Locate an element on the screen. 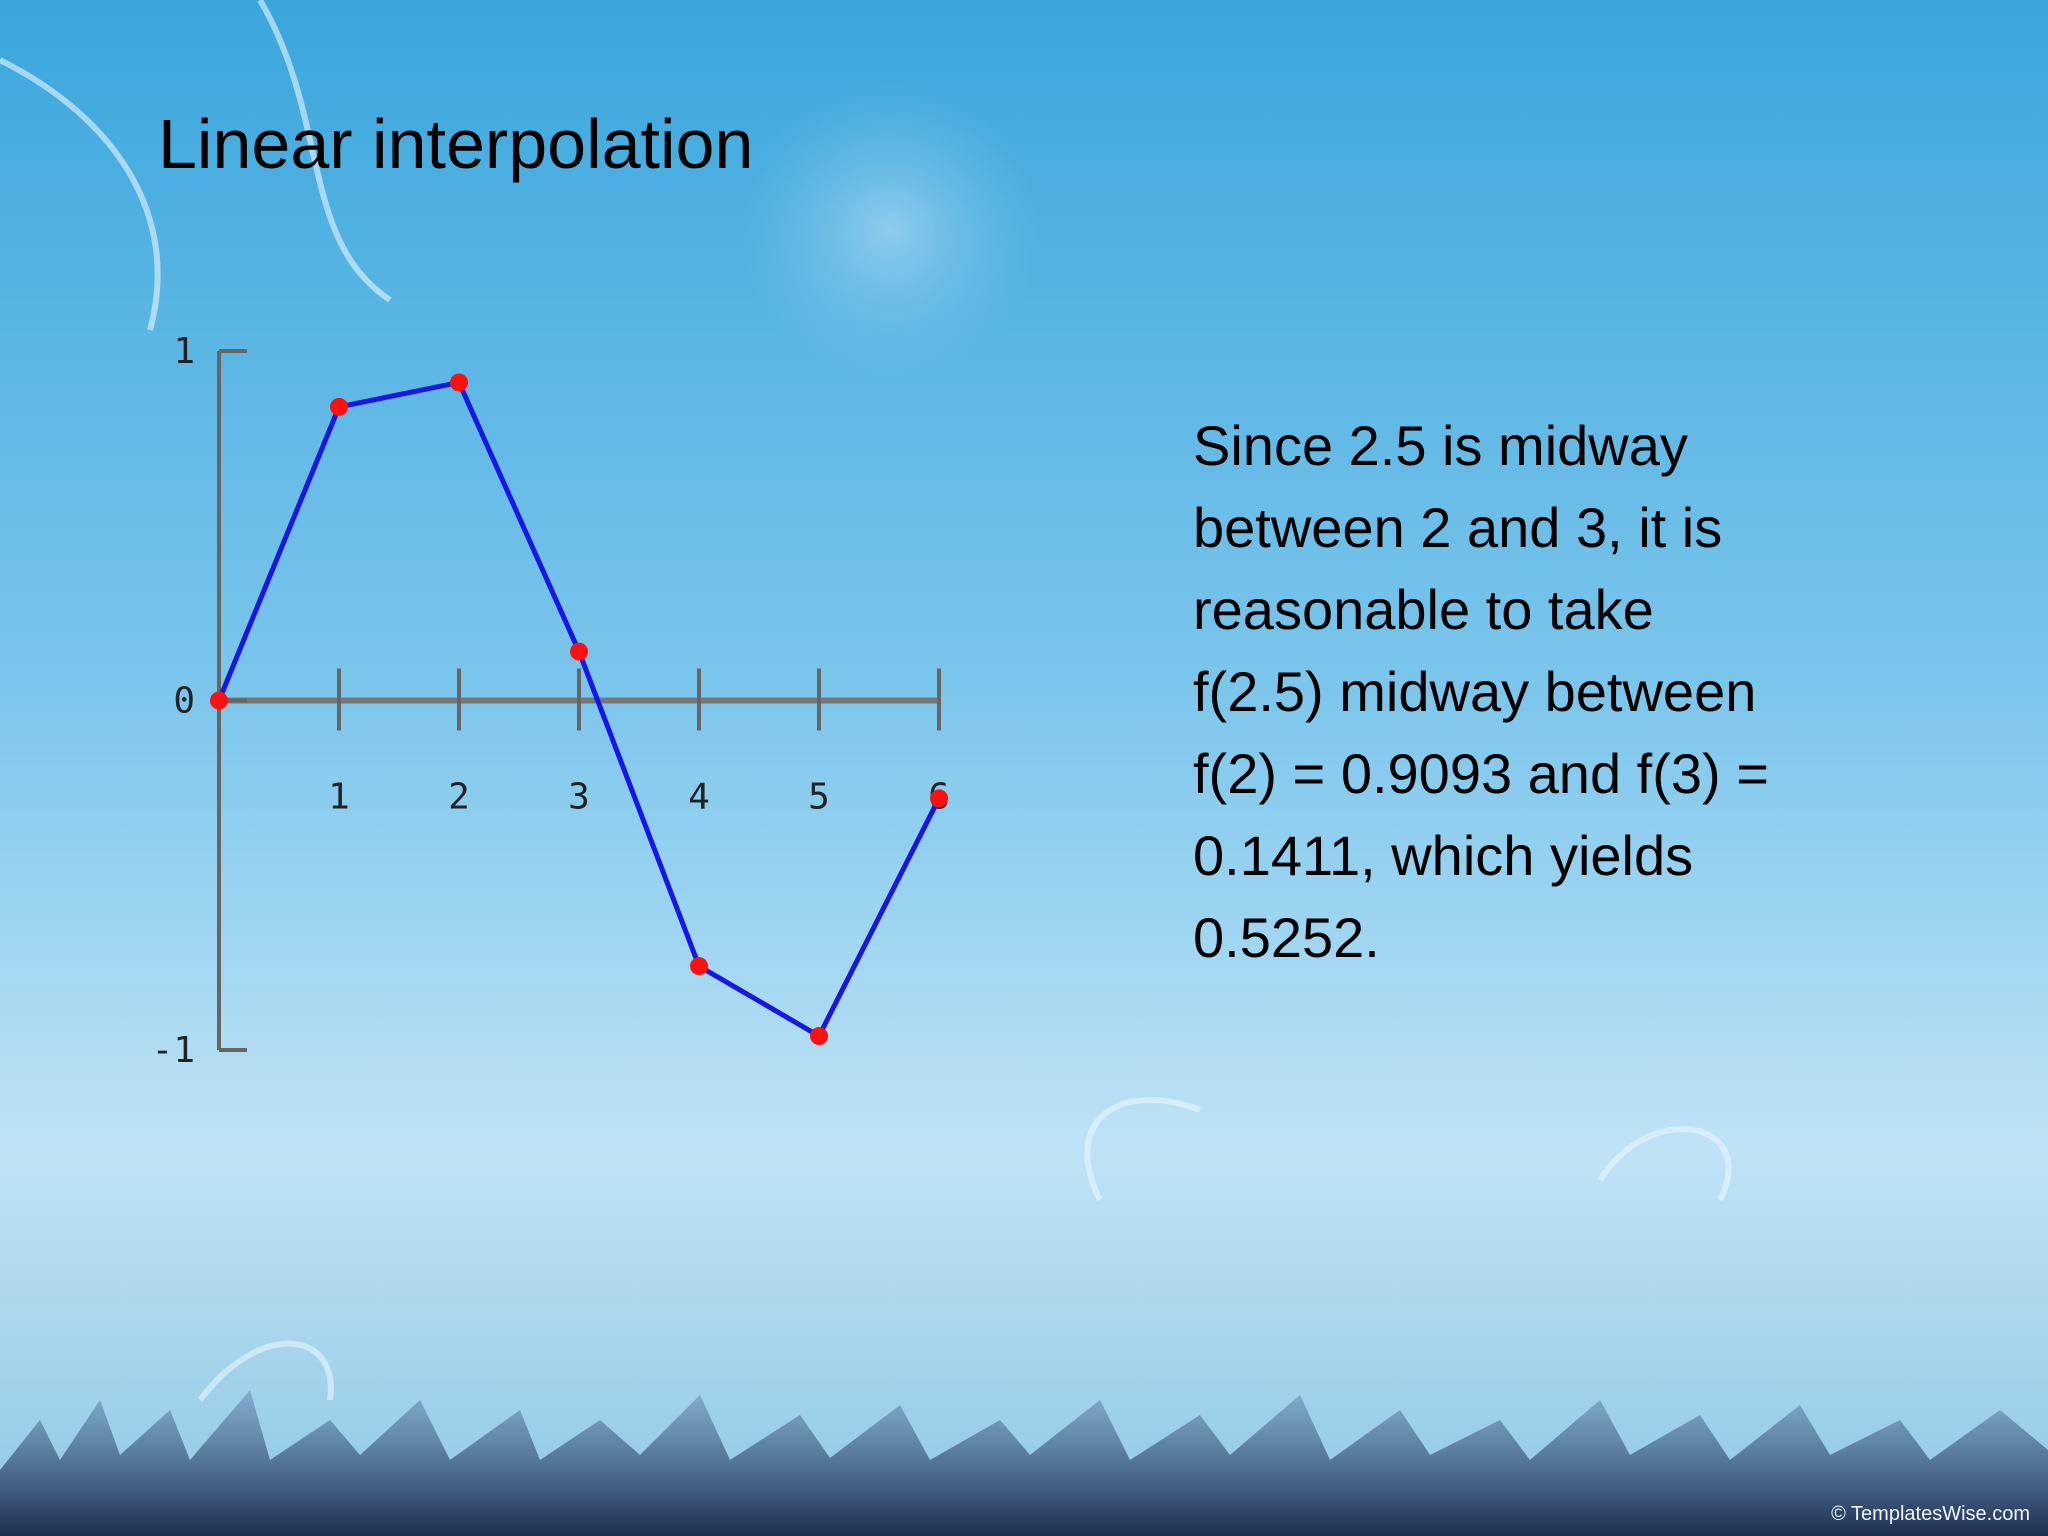 The width and height of the screenshot is (2048, 1536). body-line: f(2.5) midway between is located at coordinates (1474, 691).